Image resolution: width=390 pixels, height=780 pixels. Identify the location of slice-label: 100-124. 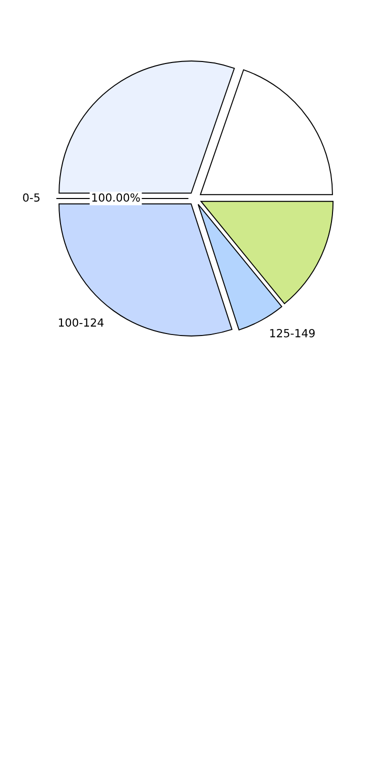
(81, 322).